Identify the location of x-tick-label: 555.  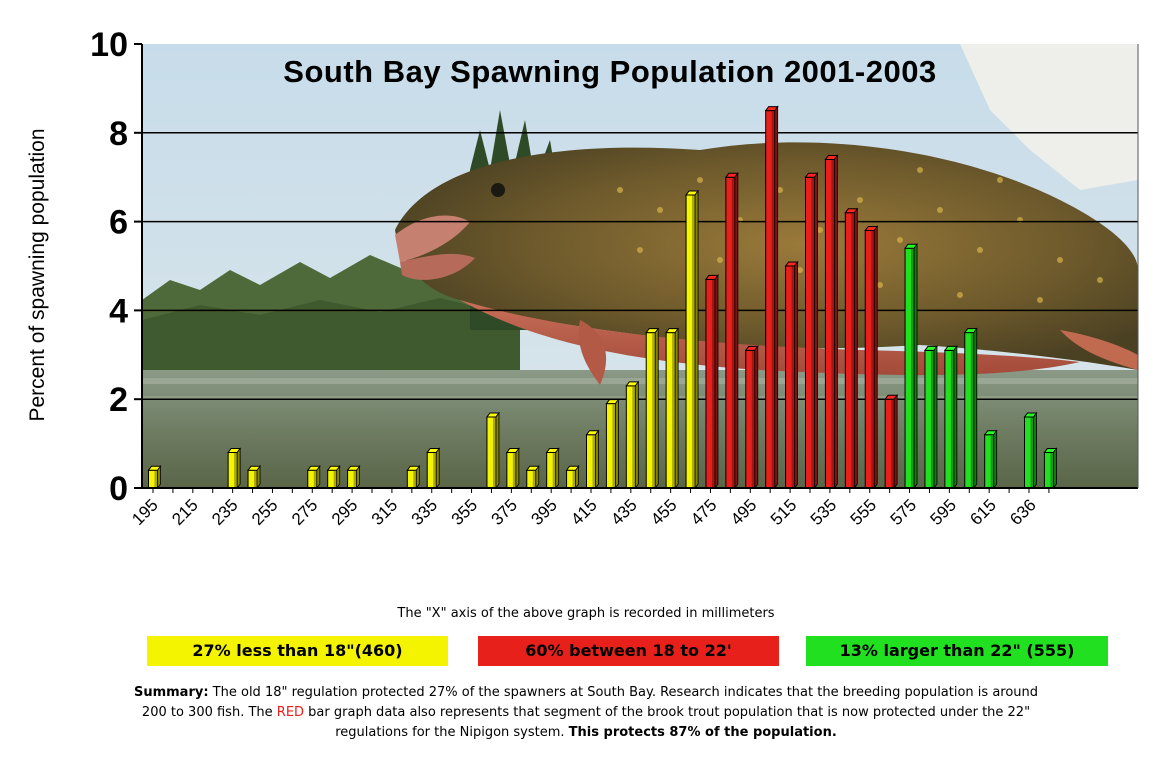
(863, 511).